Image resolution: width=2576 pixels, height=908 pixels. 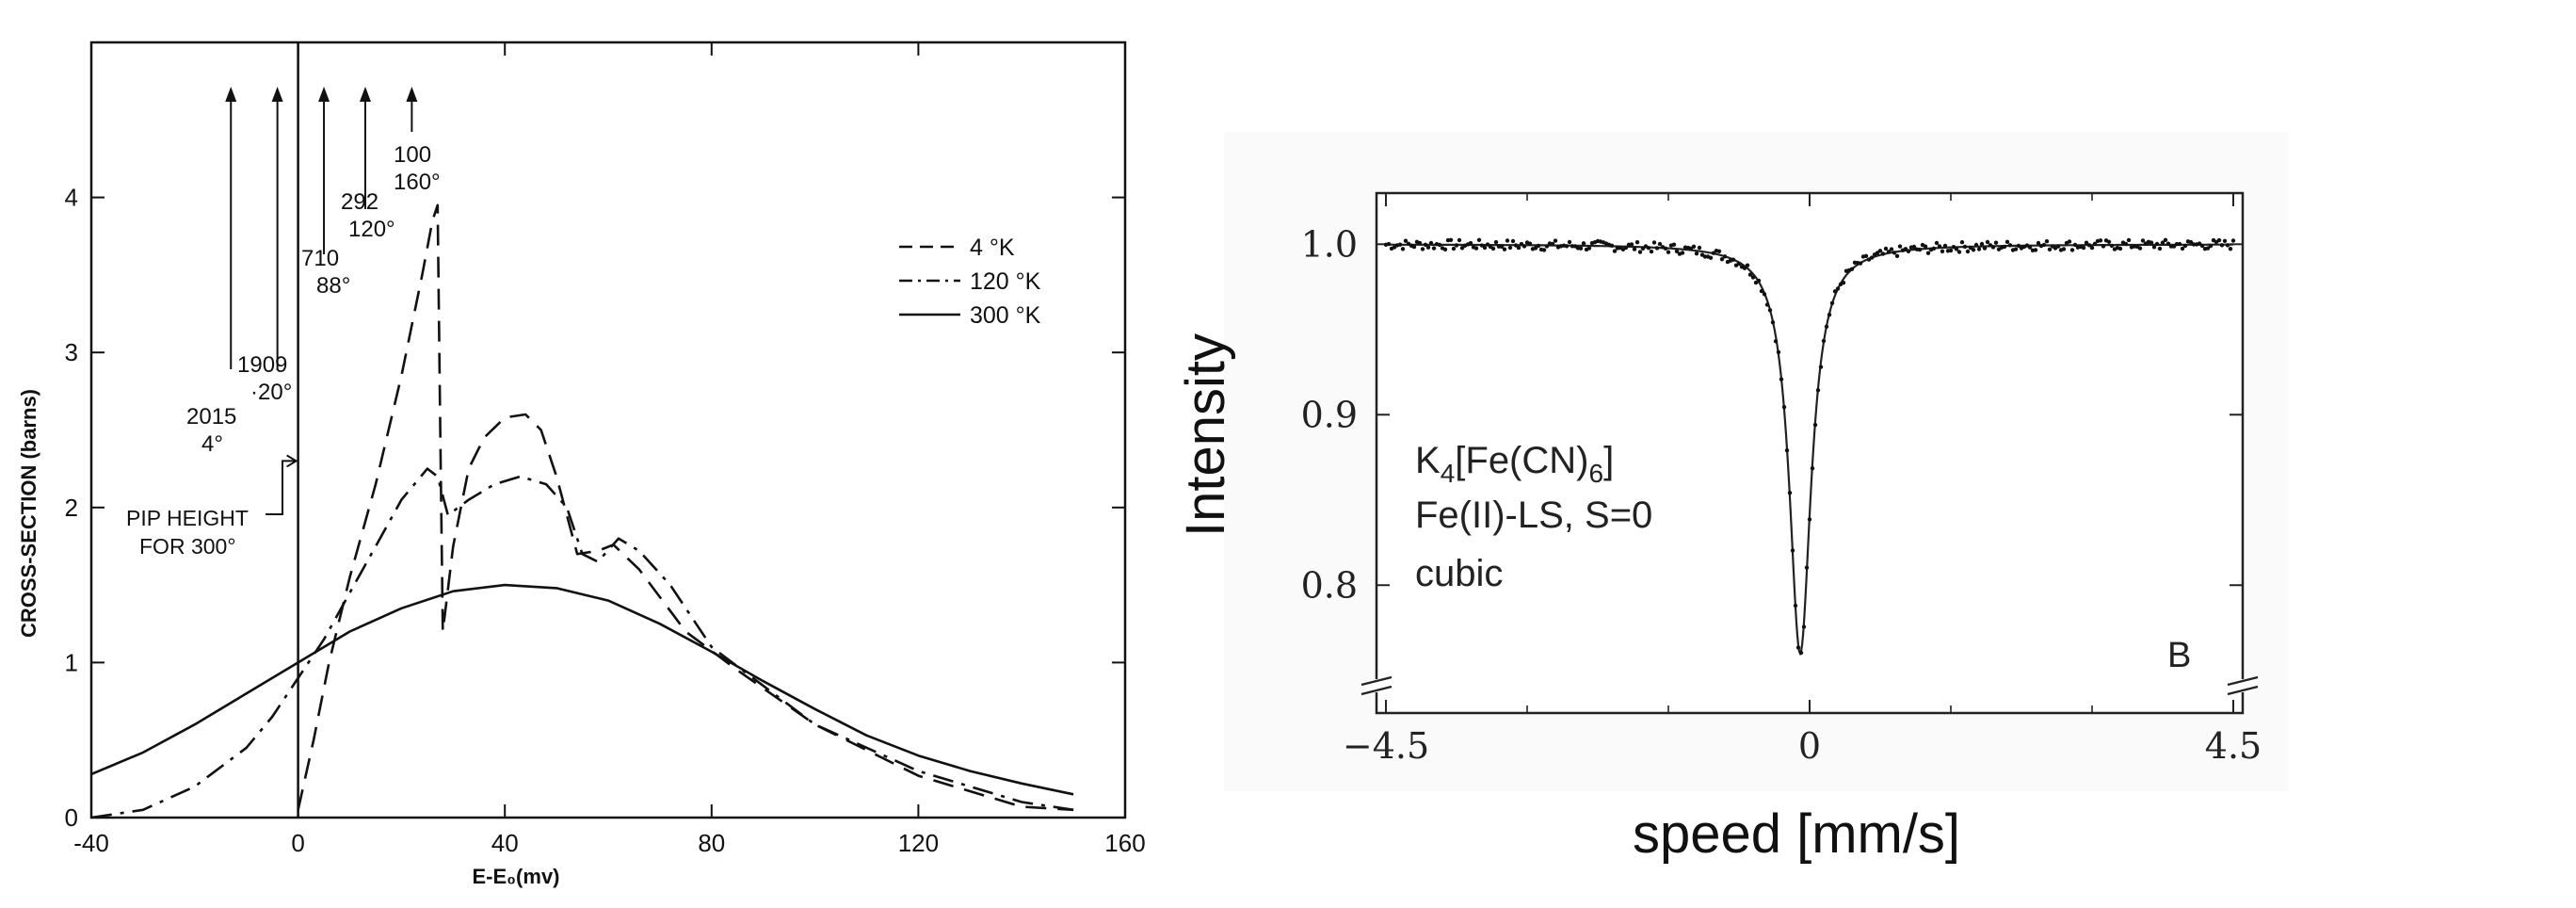 What do you see at coordinates (515, 876) in the screenshot?
I see `left-chart-x-axis-label: E-E₀(mv)` at bounding box center [515, 876].